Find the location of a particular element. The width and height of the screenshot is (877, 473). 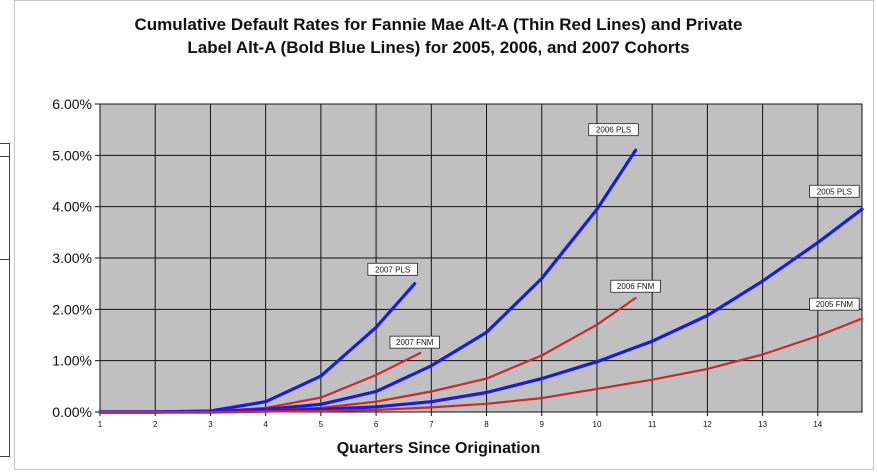

x-tick-label: 10 is located at coordinates (597, 424).